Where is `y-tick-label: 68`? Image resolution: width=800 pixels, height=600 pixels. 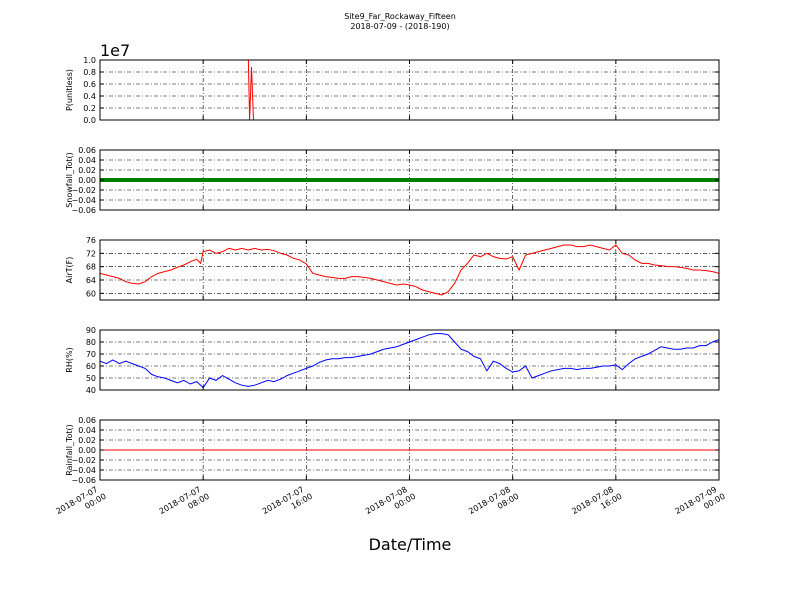
y-tick-label: 68 is located at coordinates (91, 267).